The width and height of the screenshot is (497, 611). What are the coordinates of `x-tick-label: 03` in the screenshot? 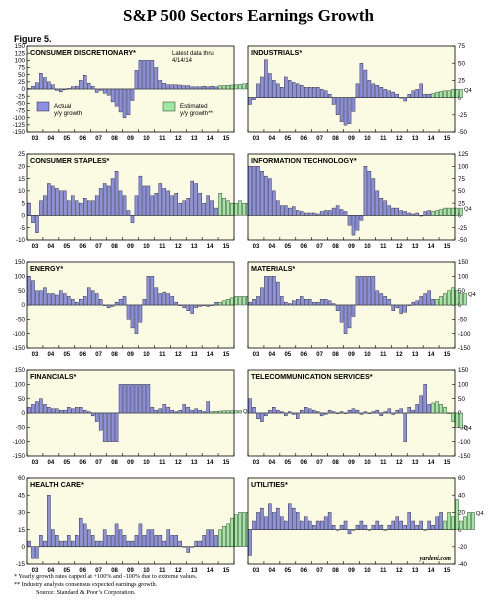 It's located at (256, 463).